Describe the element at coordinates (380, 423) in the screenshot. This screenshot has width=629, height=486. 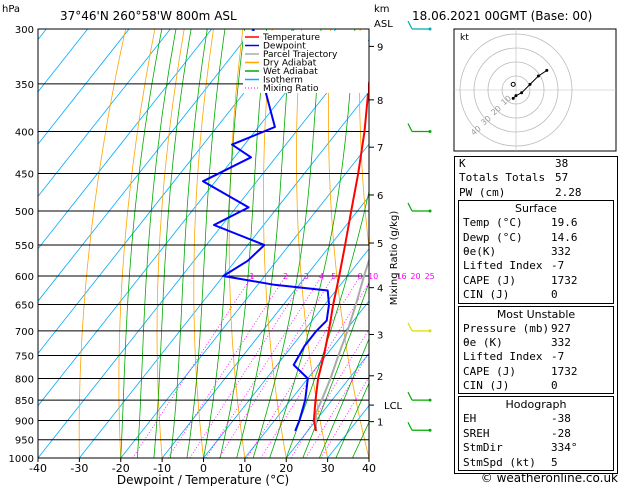
I see `km-tick-label: 1` at that location.